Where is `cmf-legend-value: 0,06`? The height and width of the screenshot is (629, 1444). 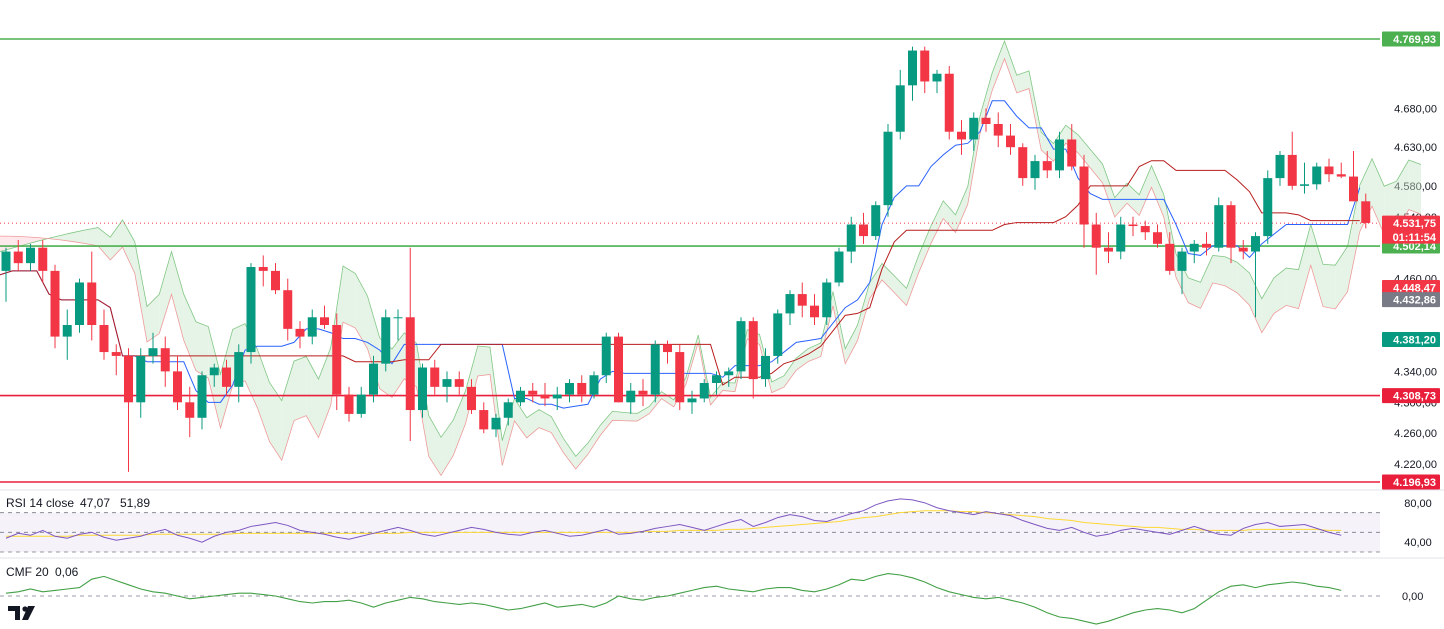 cmf-legend-value: 0,06 is located at coordinates (67, 572).